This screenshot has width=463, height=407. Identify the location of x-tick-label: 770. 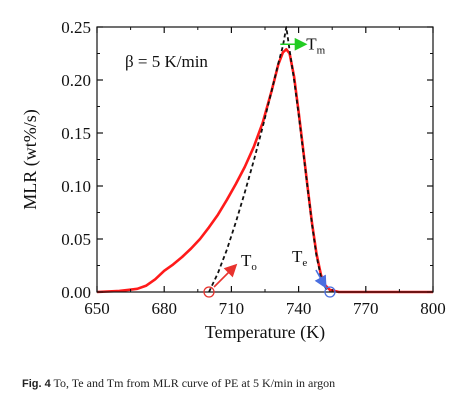
(366, 308).